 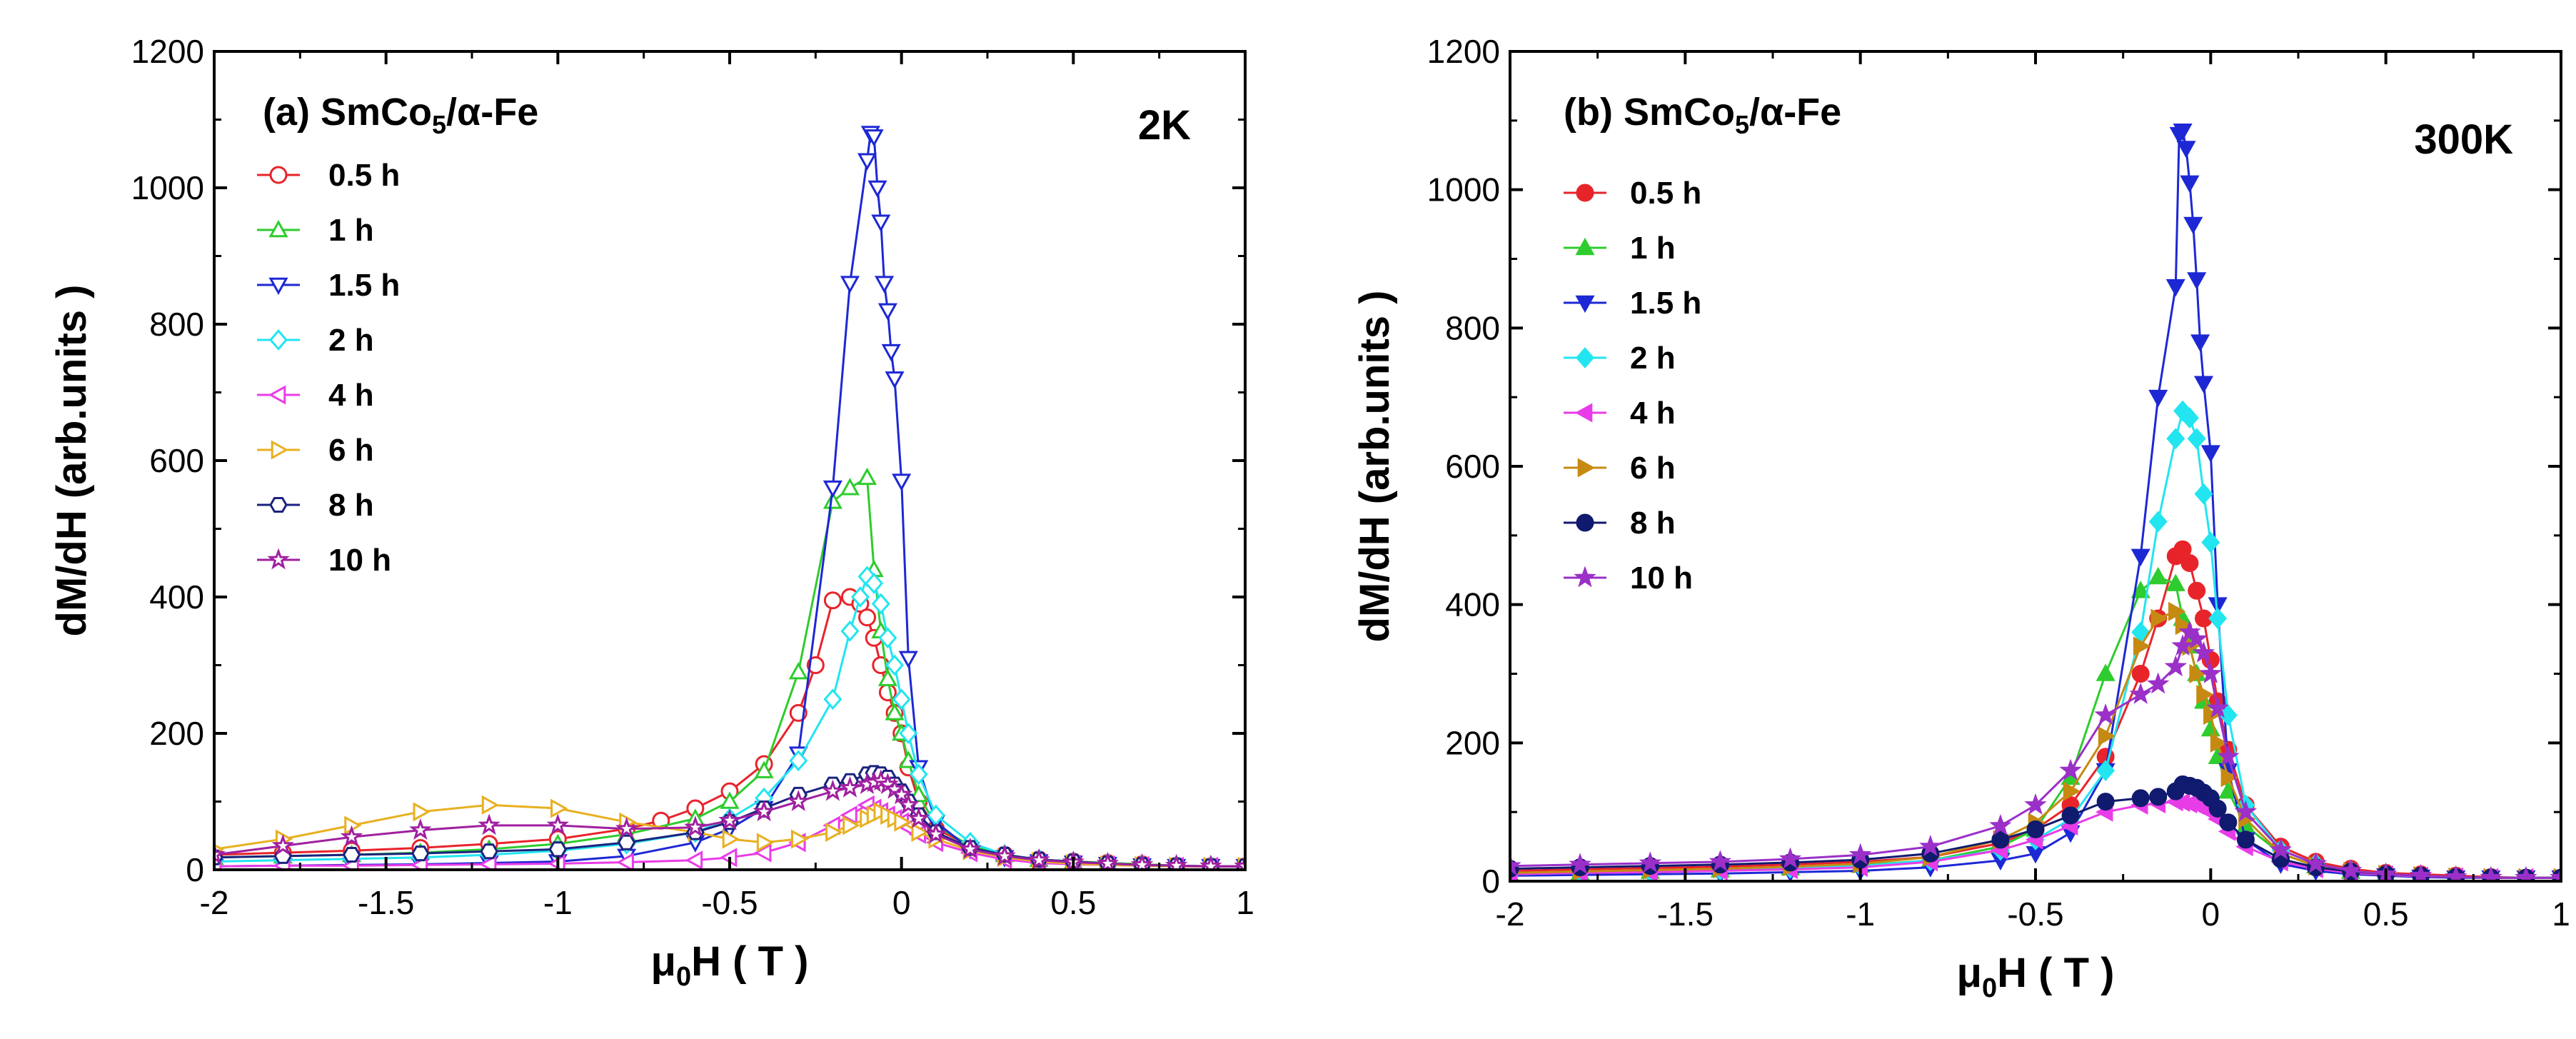 What do you see at coordinates (1661, 579) in the screenshot?
I see `legend-label: 10 h` at bounding box center [1661, 579].